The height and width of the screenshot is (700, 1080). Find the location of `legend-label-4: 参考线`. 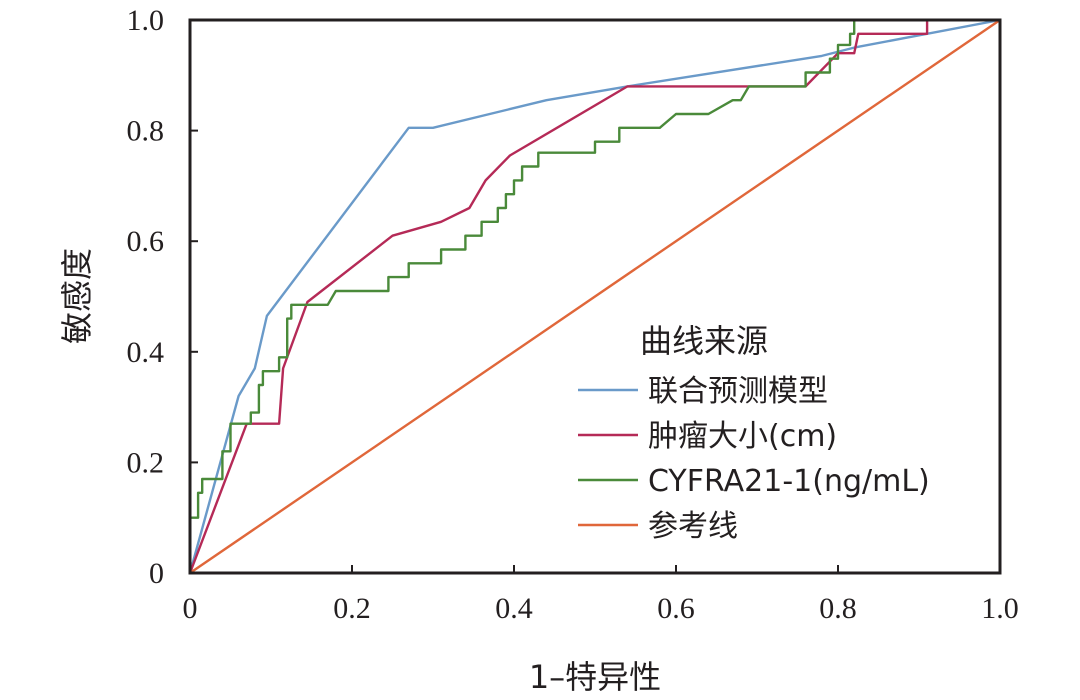

legend-label-4: 参考线 is located at coordinates (693, 526).